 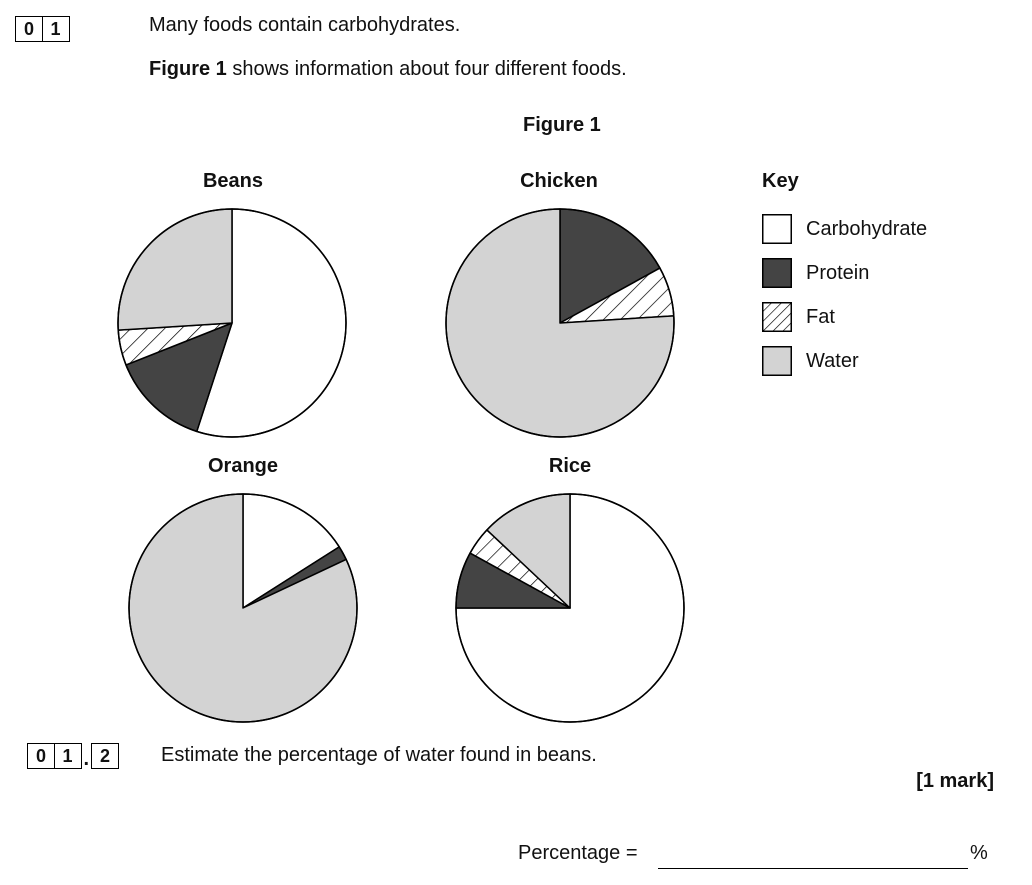 What do you see at coordinates (243, 466) in the screenshot?
I see `pie-title-orange: Orange` at bounding box center [243, 466].